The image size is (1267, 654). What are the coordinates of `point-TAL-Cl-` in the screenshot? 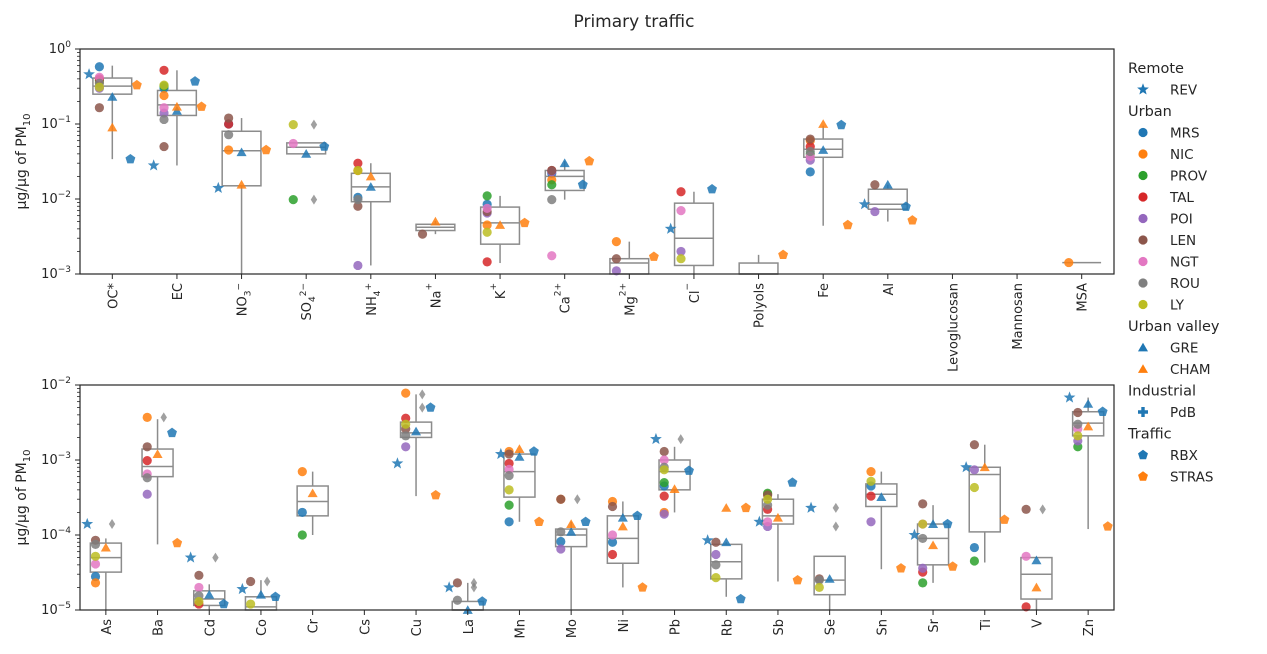 It's located at (681, 192).